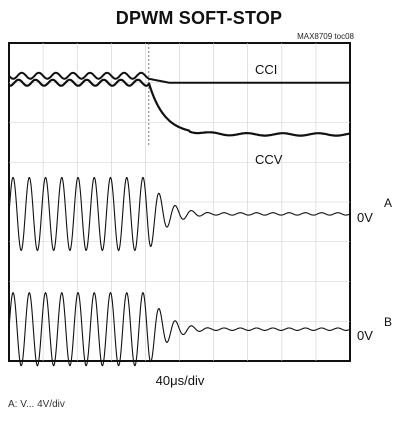 Image resolution: width=398 pixels, height=426 pixels. I want to click on chart-title: DPWM SOFT-STOP, so click(199, 18).